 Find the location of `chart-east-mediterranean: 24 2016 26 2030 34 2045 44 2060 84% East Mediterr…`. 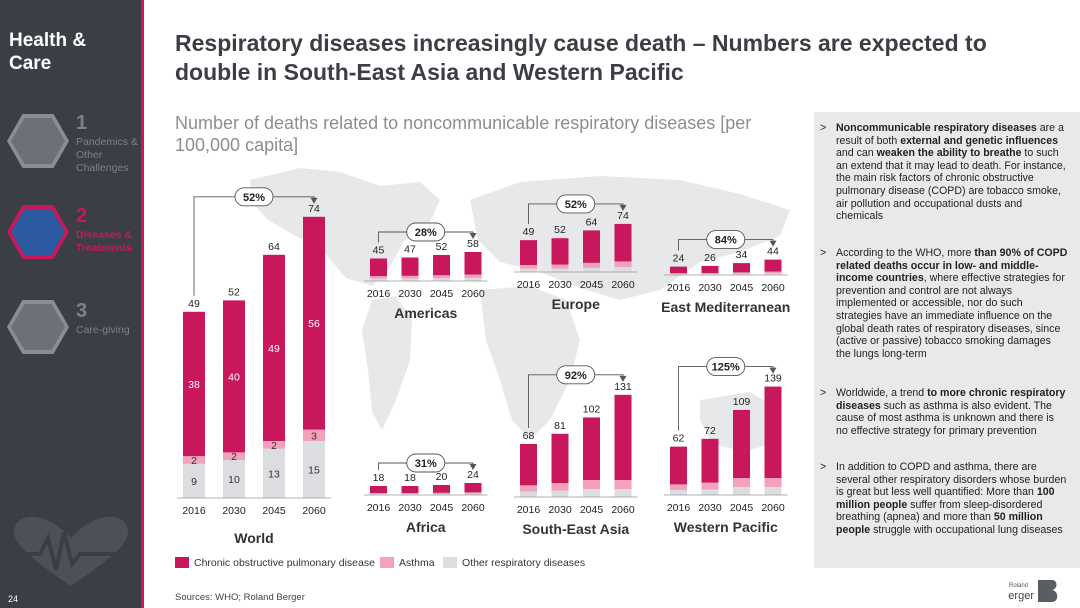

chart-east-mediterranean: 24 2016 26 2030 34 2045 44 2060 84% East Mediterr… is located at coordinates (725, 272).